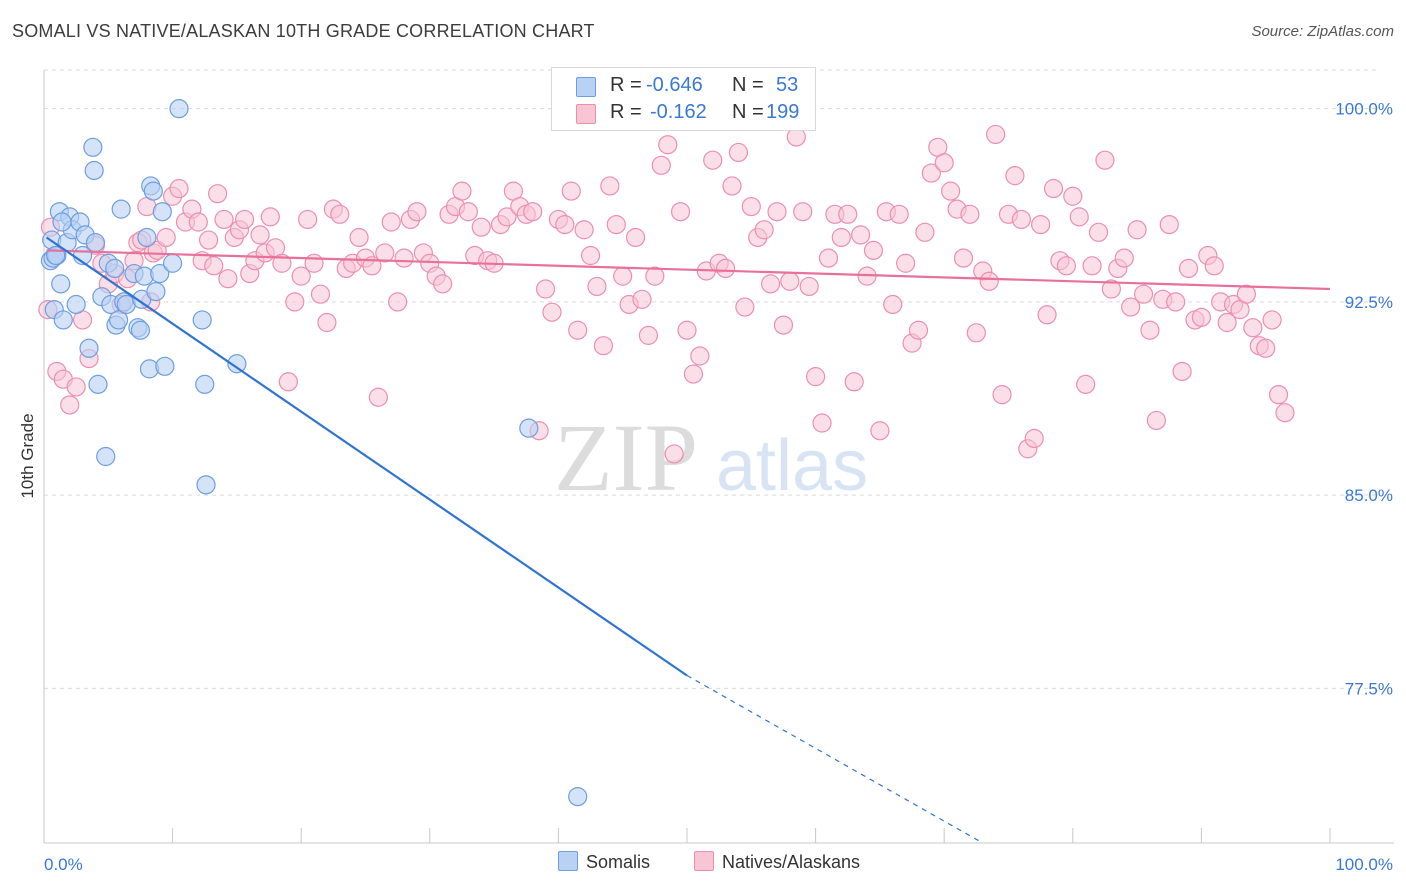 The image size is (1406, 892). What do you see at coordinates (63, 864) in the screenshot?
I see `x-tick-label: 0.0%` at bounding box center [63, 864].